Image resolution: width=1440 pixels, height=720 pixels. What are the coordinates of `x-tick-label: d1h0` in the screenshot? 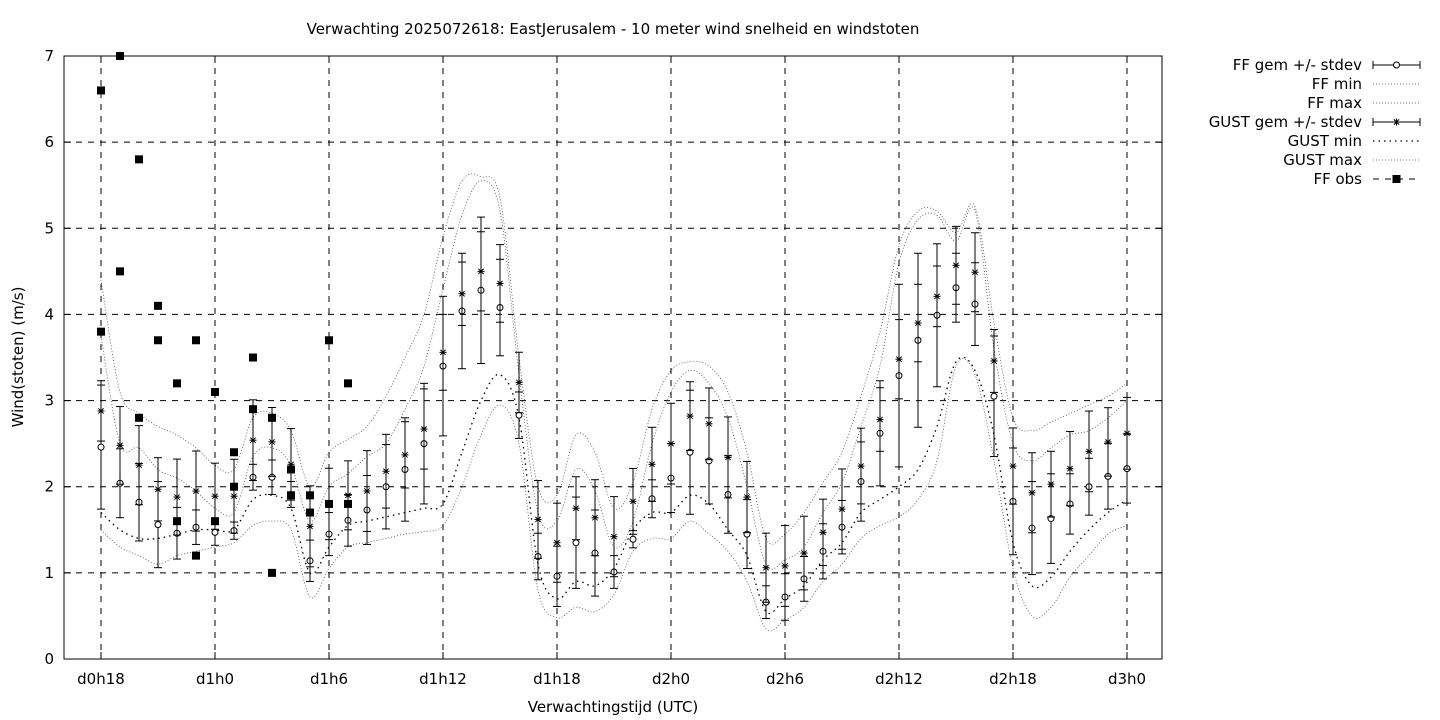 It's located at (215, 679).